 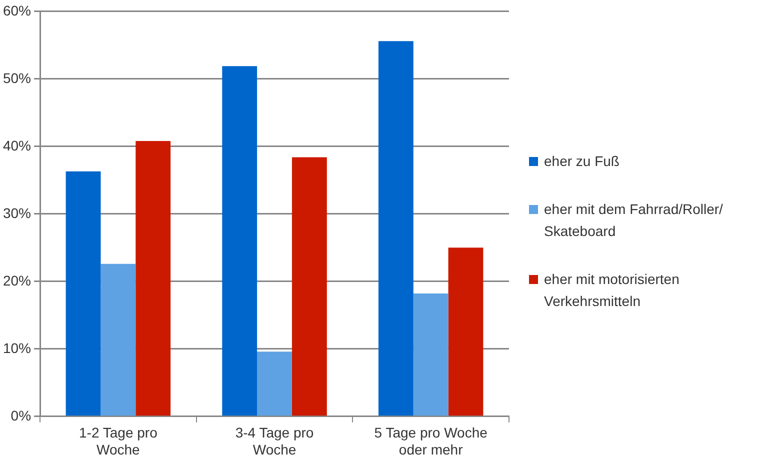 What do you see at coordinates (17, 145) in the screenshot?
I see `y-tick-label: 40%` at bounding box center [17, 145].